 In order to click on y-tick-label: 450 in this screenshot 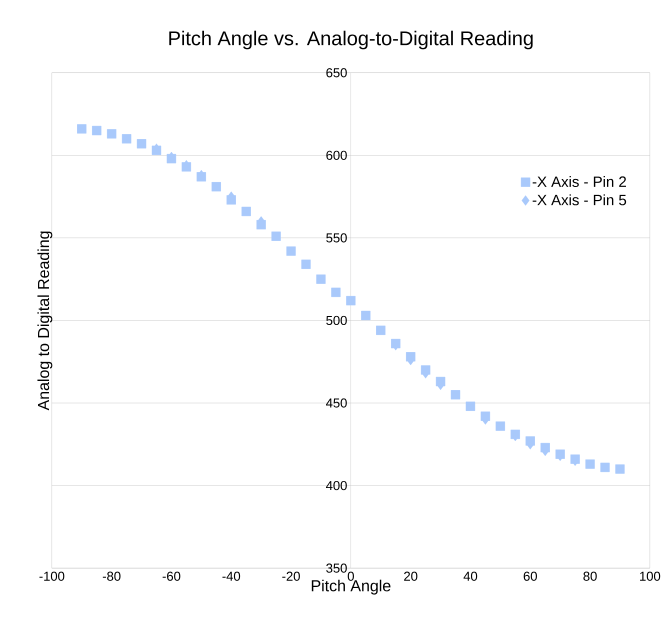, I will do `click(336, 403)`.